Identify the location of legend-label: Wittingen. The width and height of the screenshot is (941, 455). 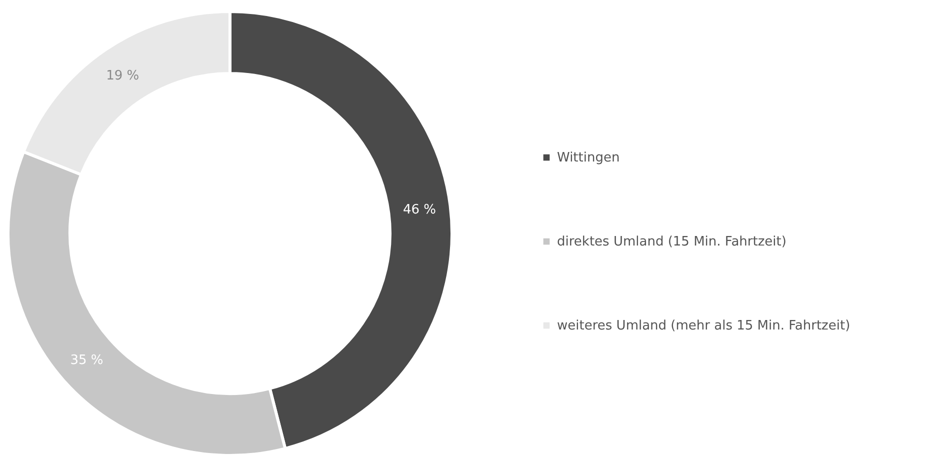
(588, 158).